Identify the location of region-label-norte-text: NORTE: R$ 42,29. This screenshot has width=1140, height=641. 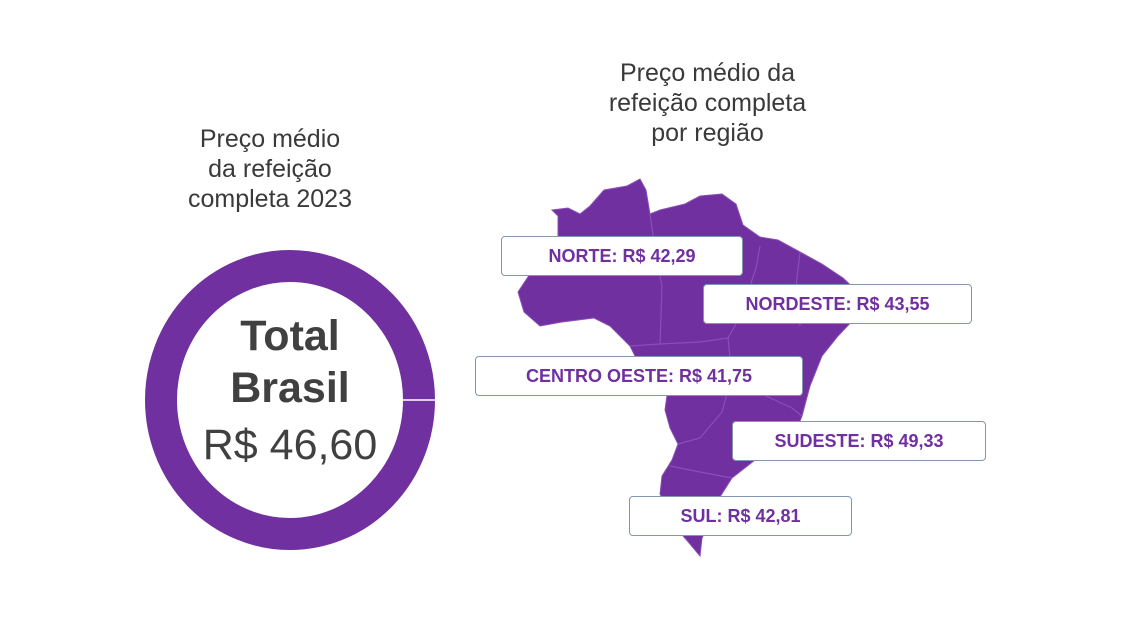
(622, 255).